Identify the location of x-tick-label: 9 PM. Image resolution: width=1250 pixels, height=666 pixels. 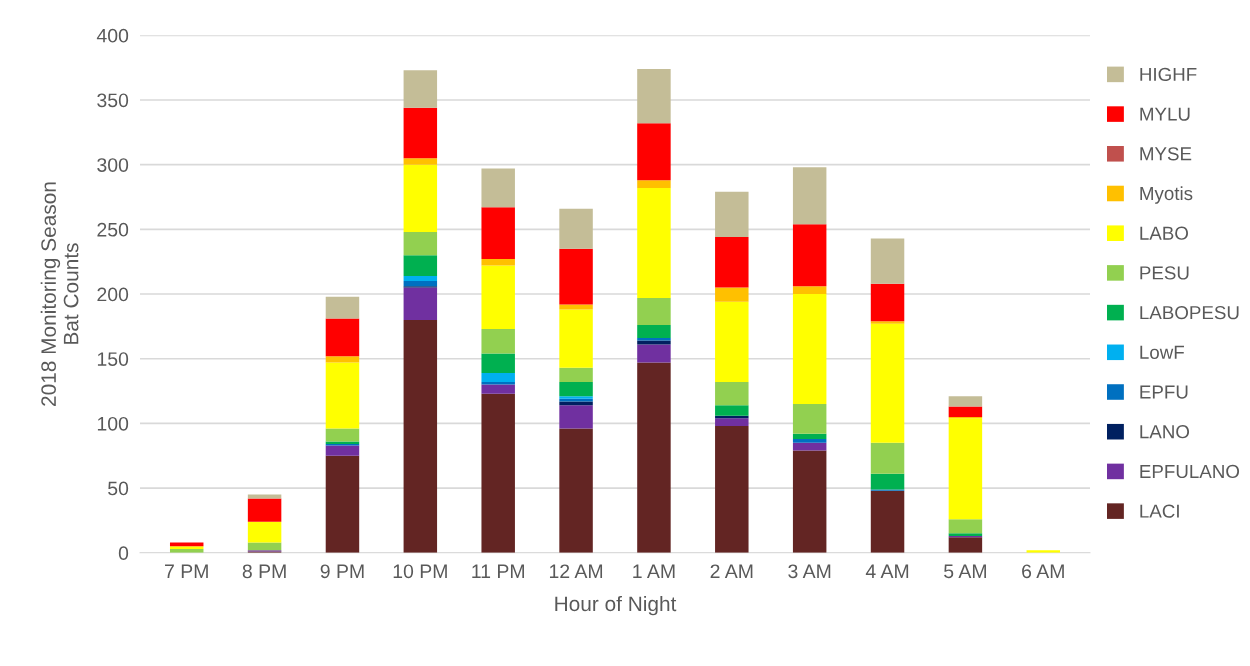
(342, 571).